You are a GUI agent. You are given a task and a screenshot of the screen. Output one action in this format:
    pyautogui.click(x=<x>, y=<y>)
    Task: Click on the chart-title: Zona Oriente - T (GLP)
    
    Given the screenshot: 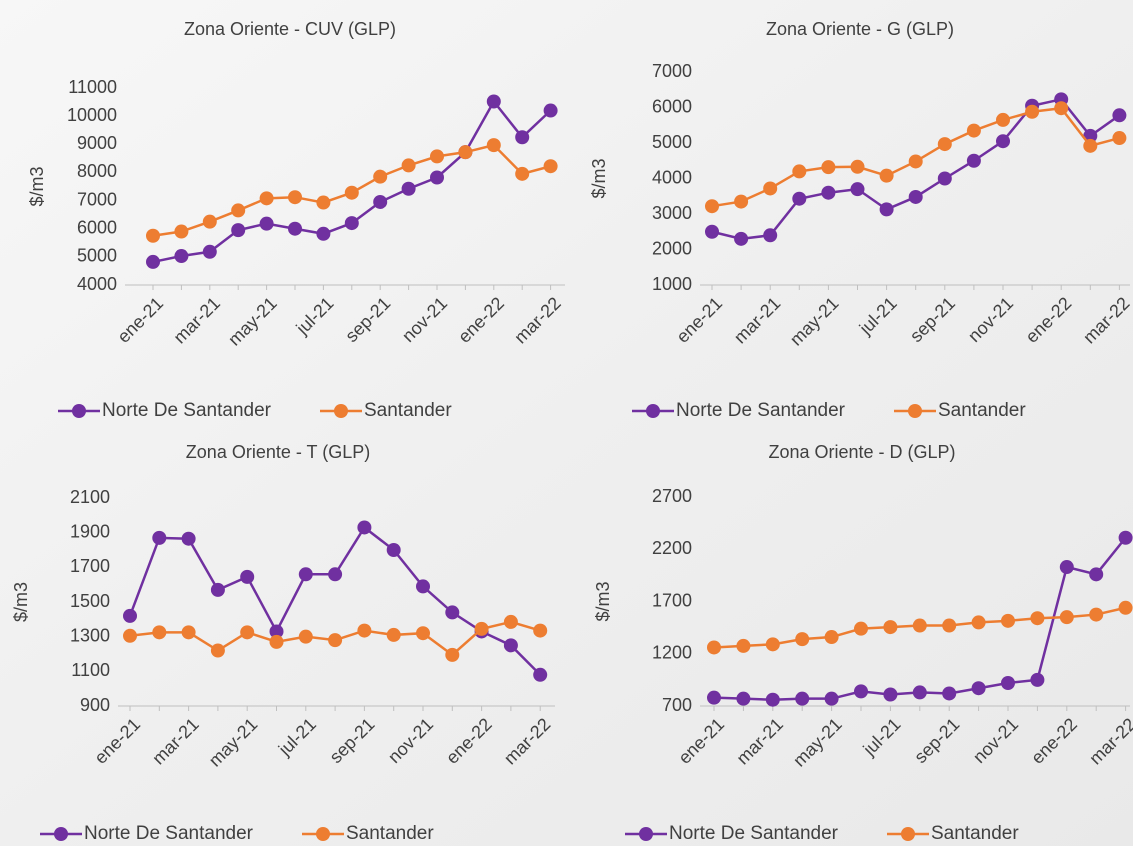 What is the action you would take?
    pyautogui.click(x=278, y=452)
    